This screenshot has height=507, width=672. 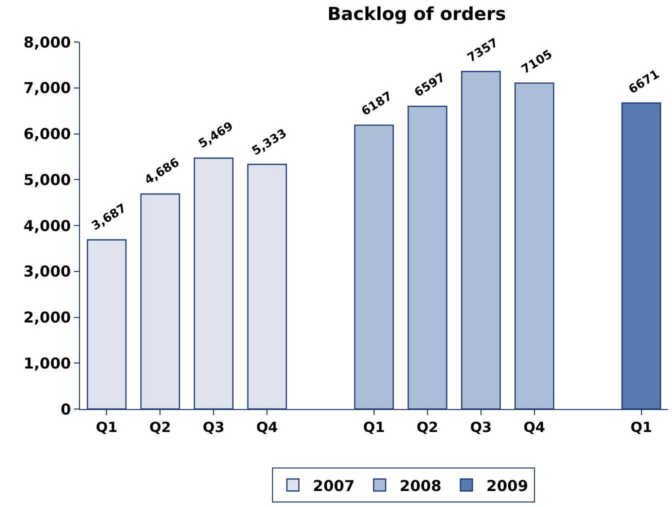 I want to click on legend-label: 2007, so click(x=333, y=485).